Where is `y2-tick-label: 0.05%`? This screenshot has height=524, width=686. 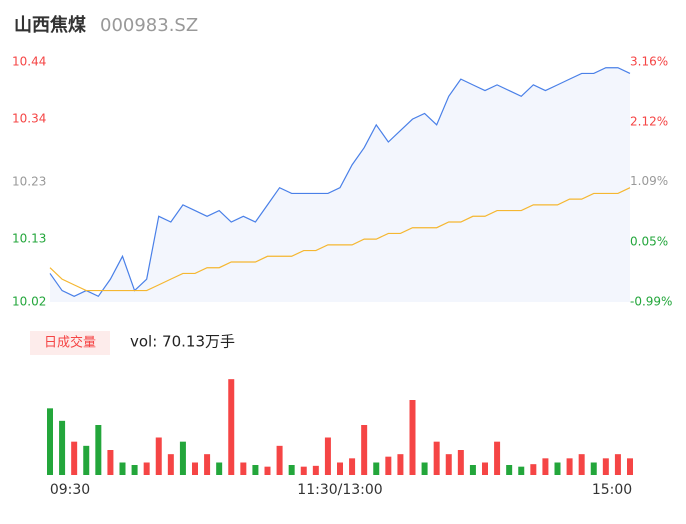 y2-tick-label: 0.05% is located at coordinates (649, 241).